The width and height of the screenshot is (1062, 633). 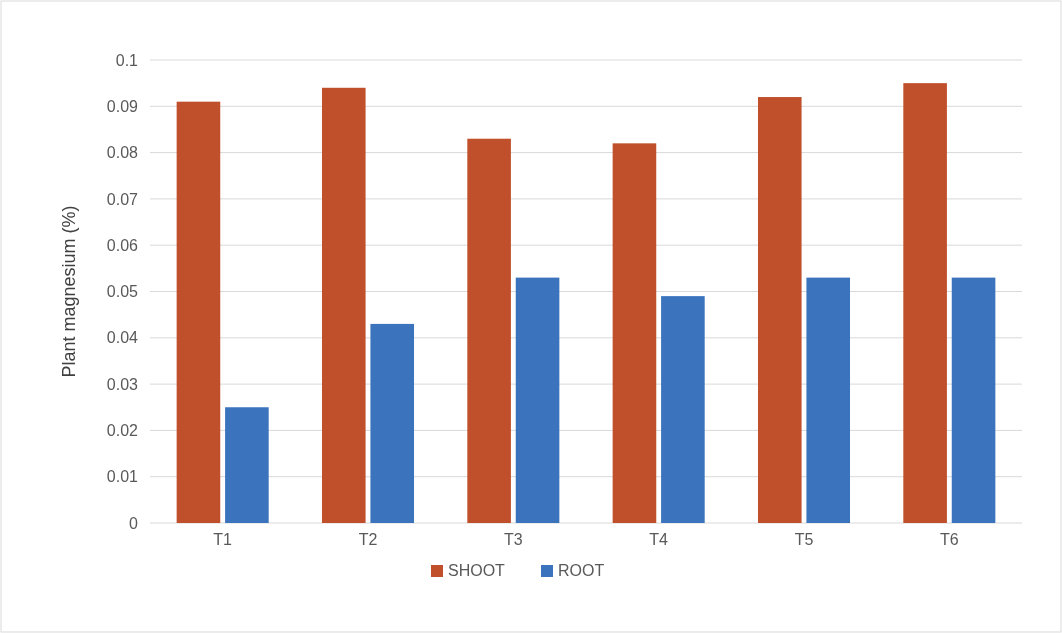 I want to click on x-tick-label: T2, so click(x=368, y=539).